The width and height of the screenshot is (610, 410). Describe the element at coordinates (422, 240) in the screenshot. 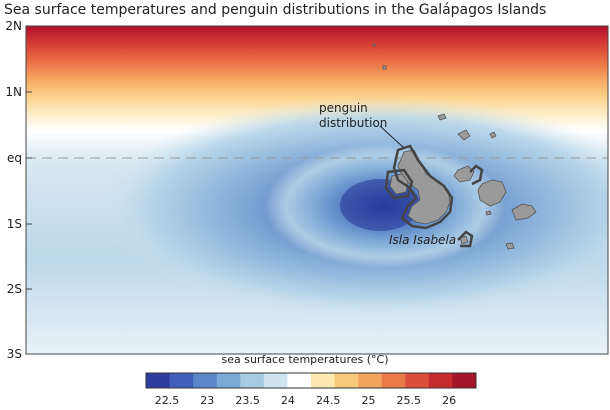

I see `isla-isabela-label: Isla Isabela` at that location.